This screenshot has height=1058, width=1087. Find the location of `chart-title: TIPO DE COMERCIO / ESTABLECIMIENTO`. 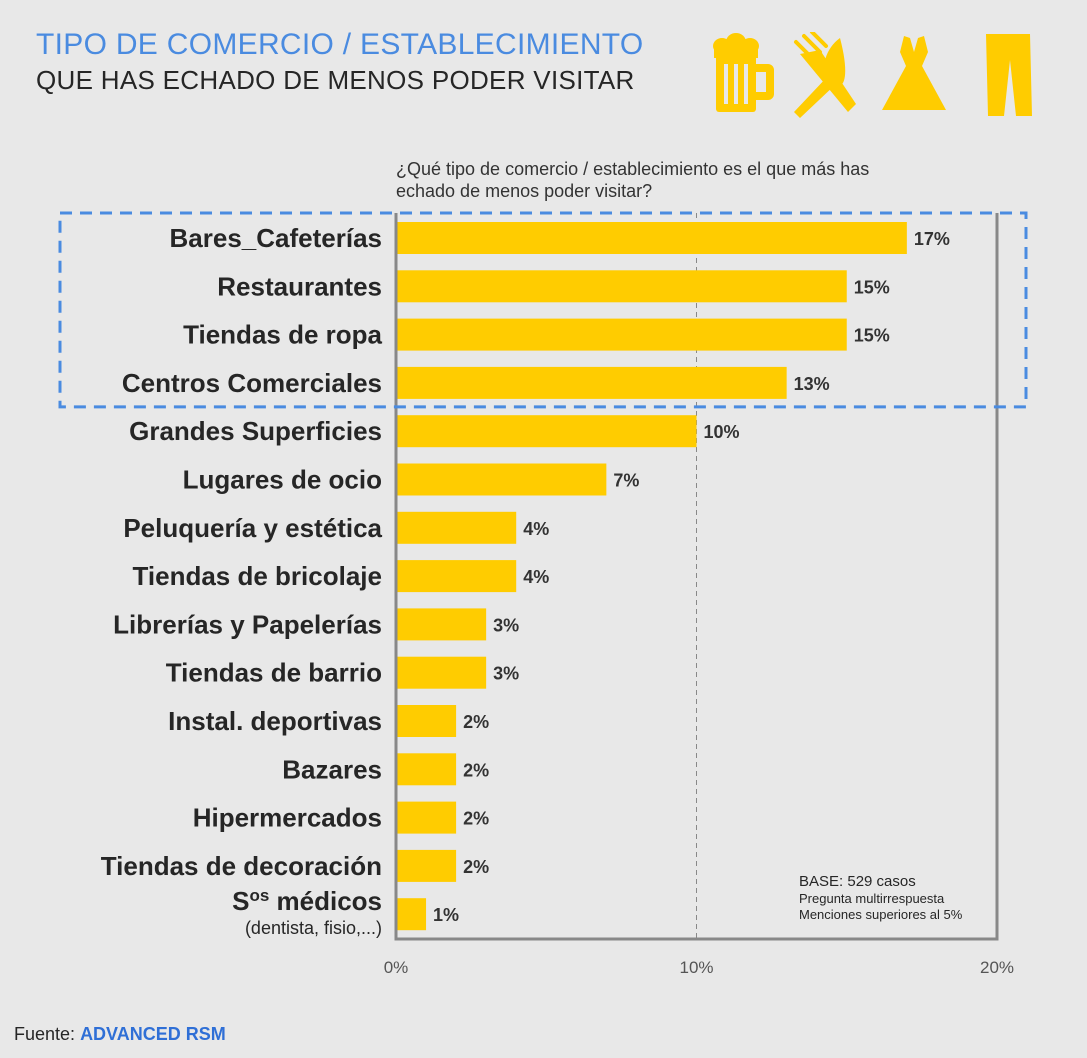

chart-title: TIPO DE COMERCIO / ESTABLECIMIENTO is located at coordinates (340, 44).